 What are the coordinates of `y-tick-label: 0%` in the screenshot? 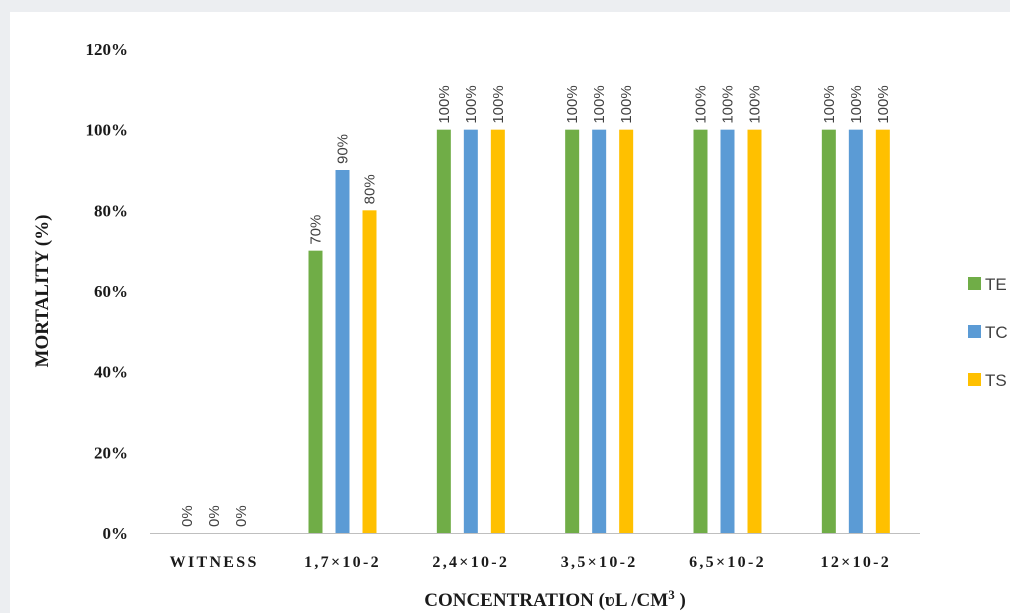 It's located at (116, 533).